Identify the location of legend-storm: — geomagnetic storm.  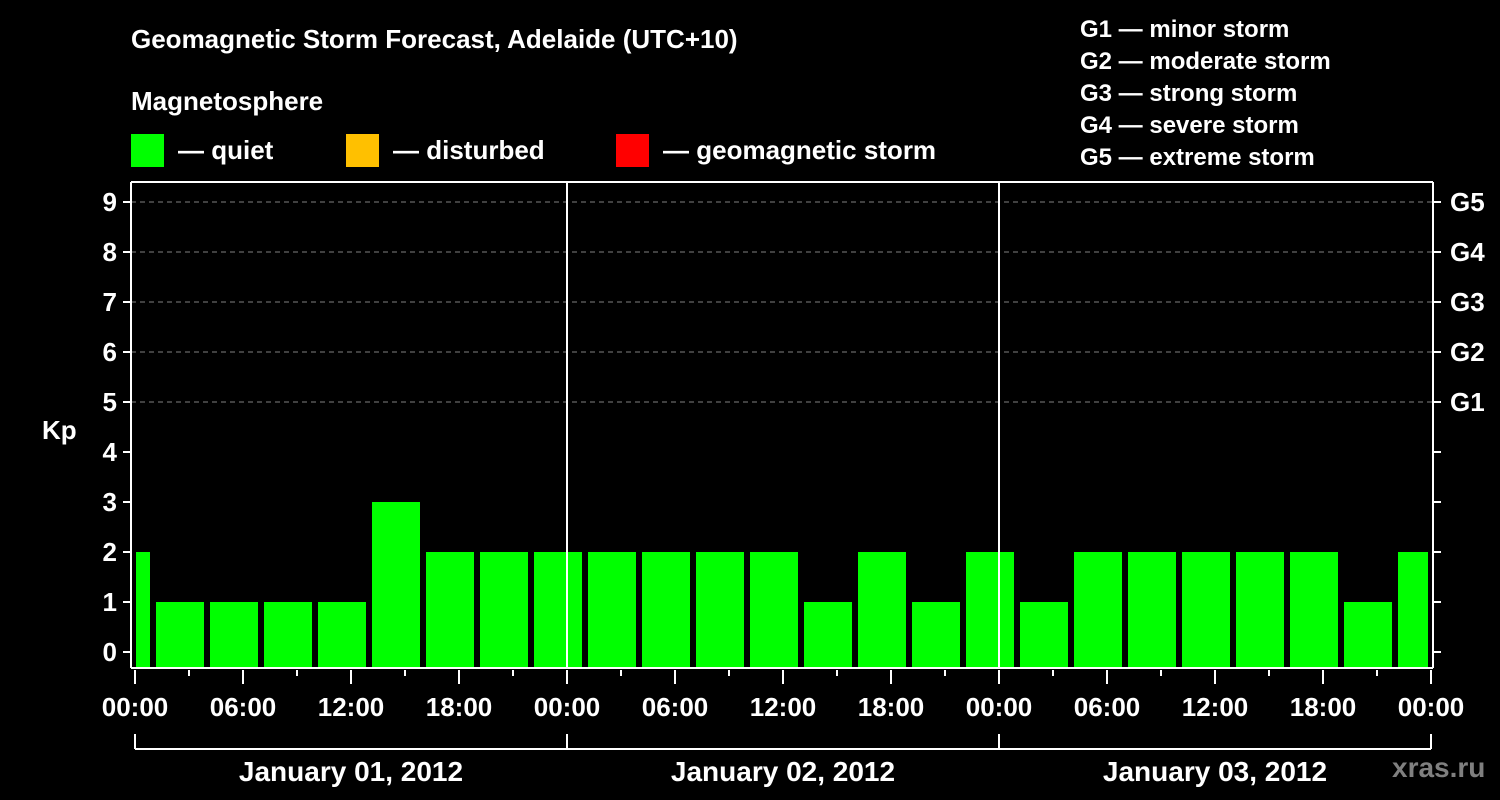
(776, 150).